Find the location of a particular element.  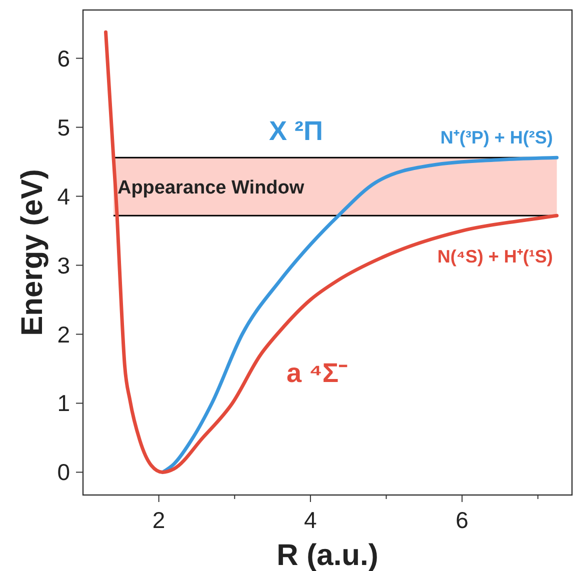

y-axis-title: Energy (eV) is located at coordinates (32, 252).